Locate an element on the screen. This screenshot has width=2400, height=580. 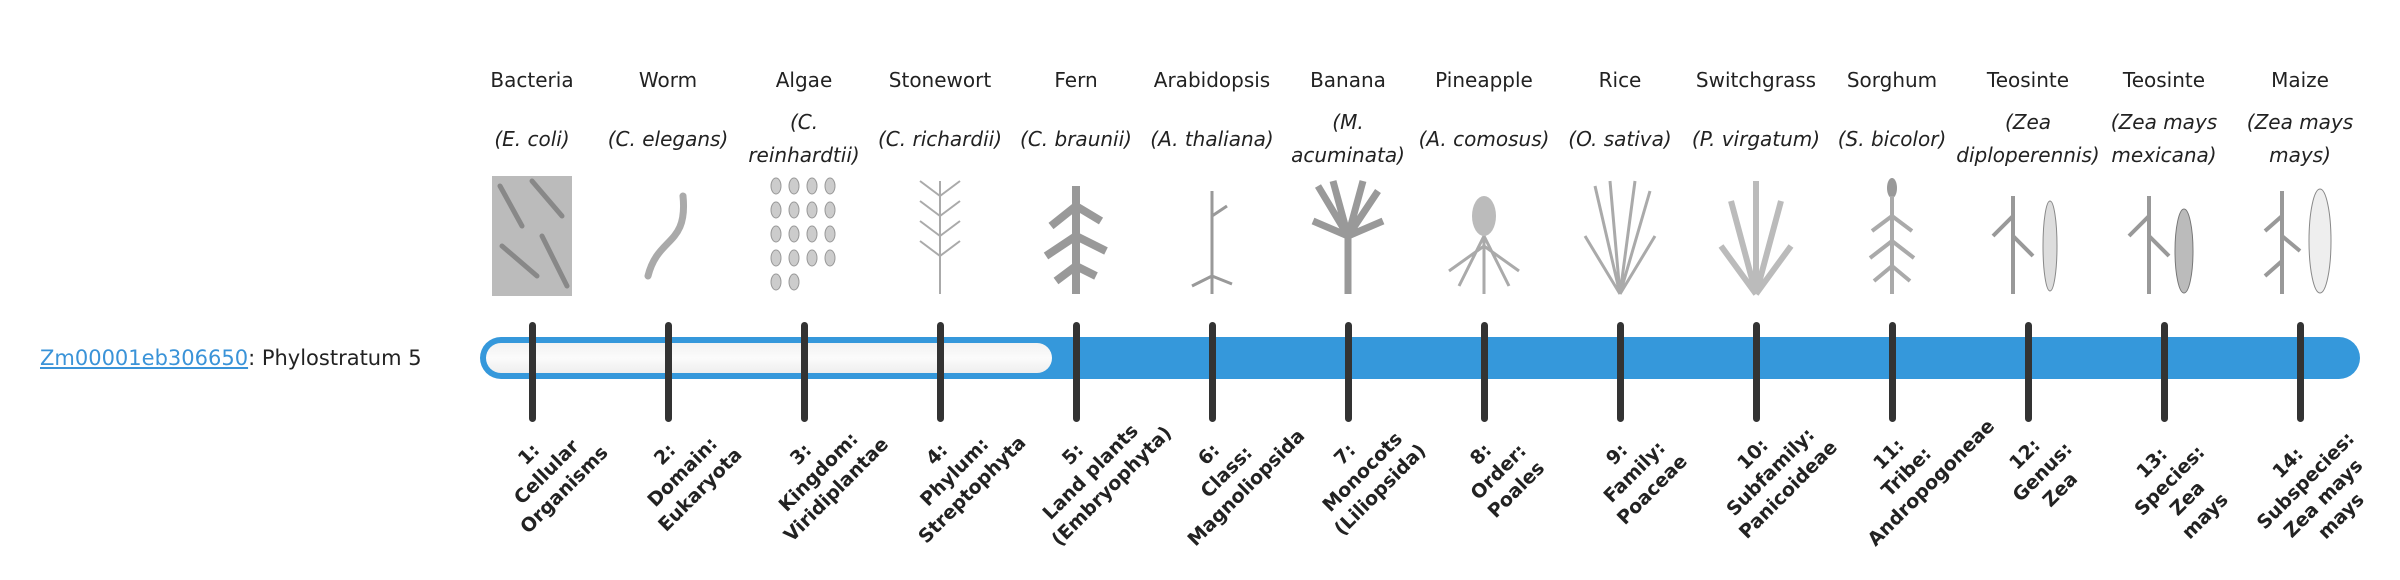
stratum-label: 14: Subspecies: Zea mays mays is located at coordinates (2313, 490).